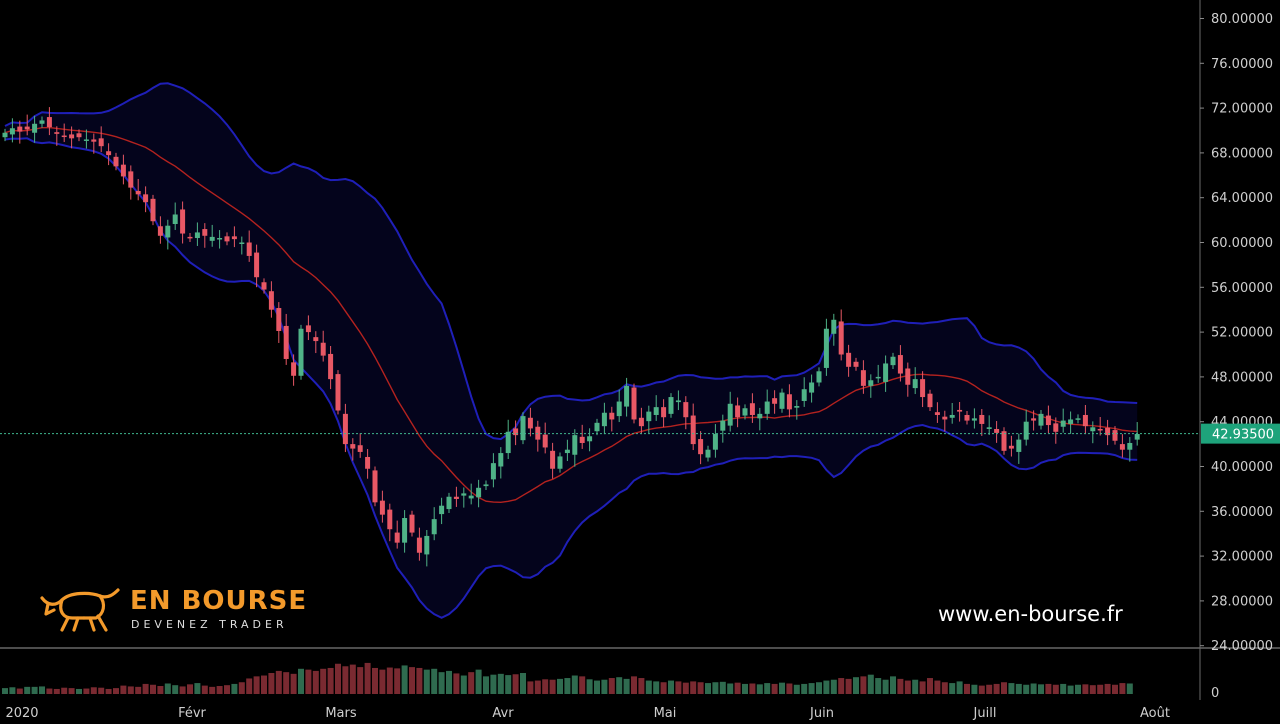  I want to click on price-tick-label: 80.00000, so click(1242, 19).